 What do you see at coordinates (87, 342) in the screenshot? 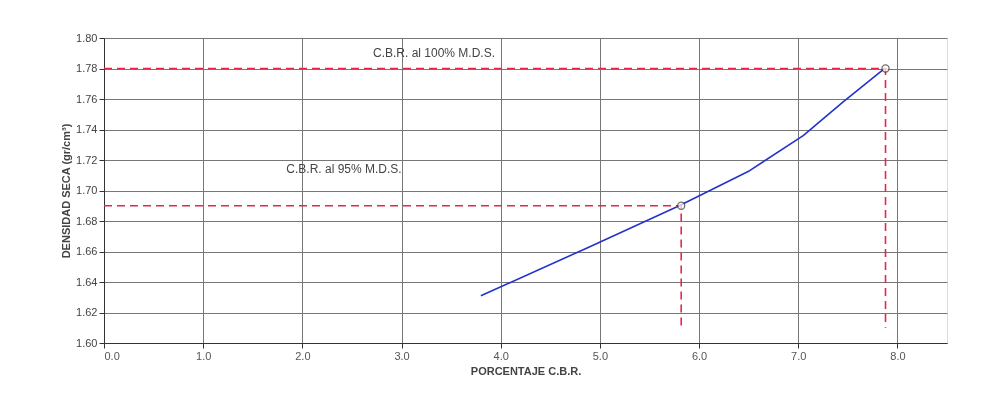
I see `y-tick-label: 1.60` at bounding box center [87, 342].